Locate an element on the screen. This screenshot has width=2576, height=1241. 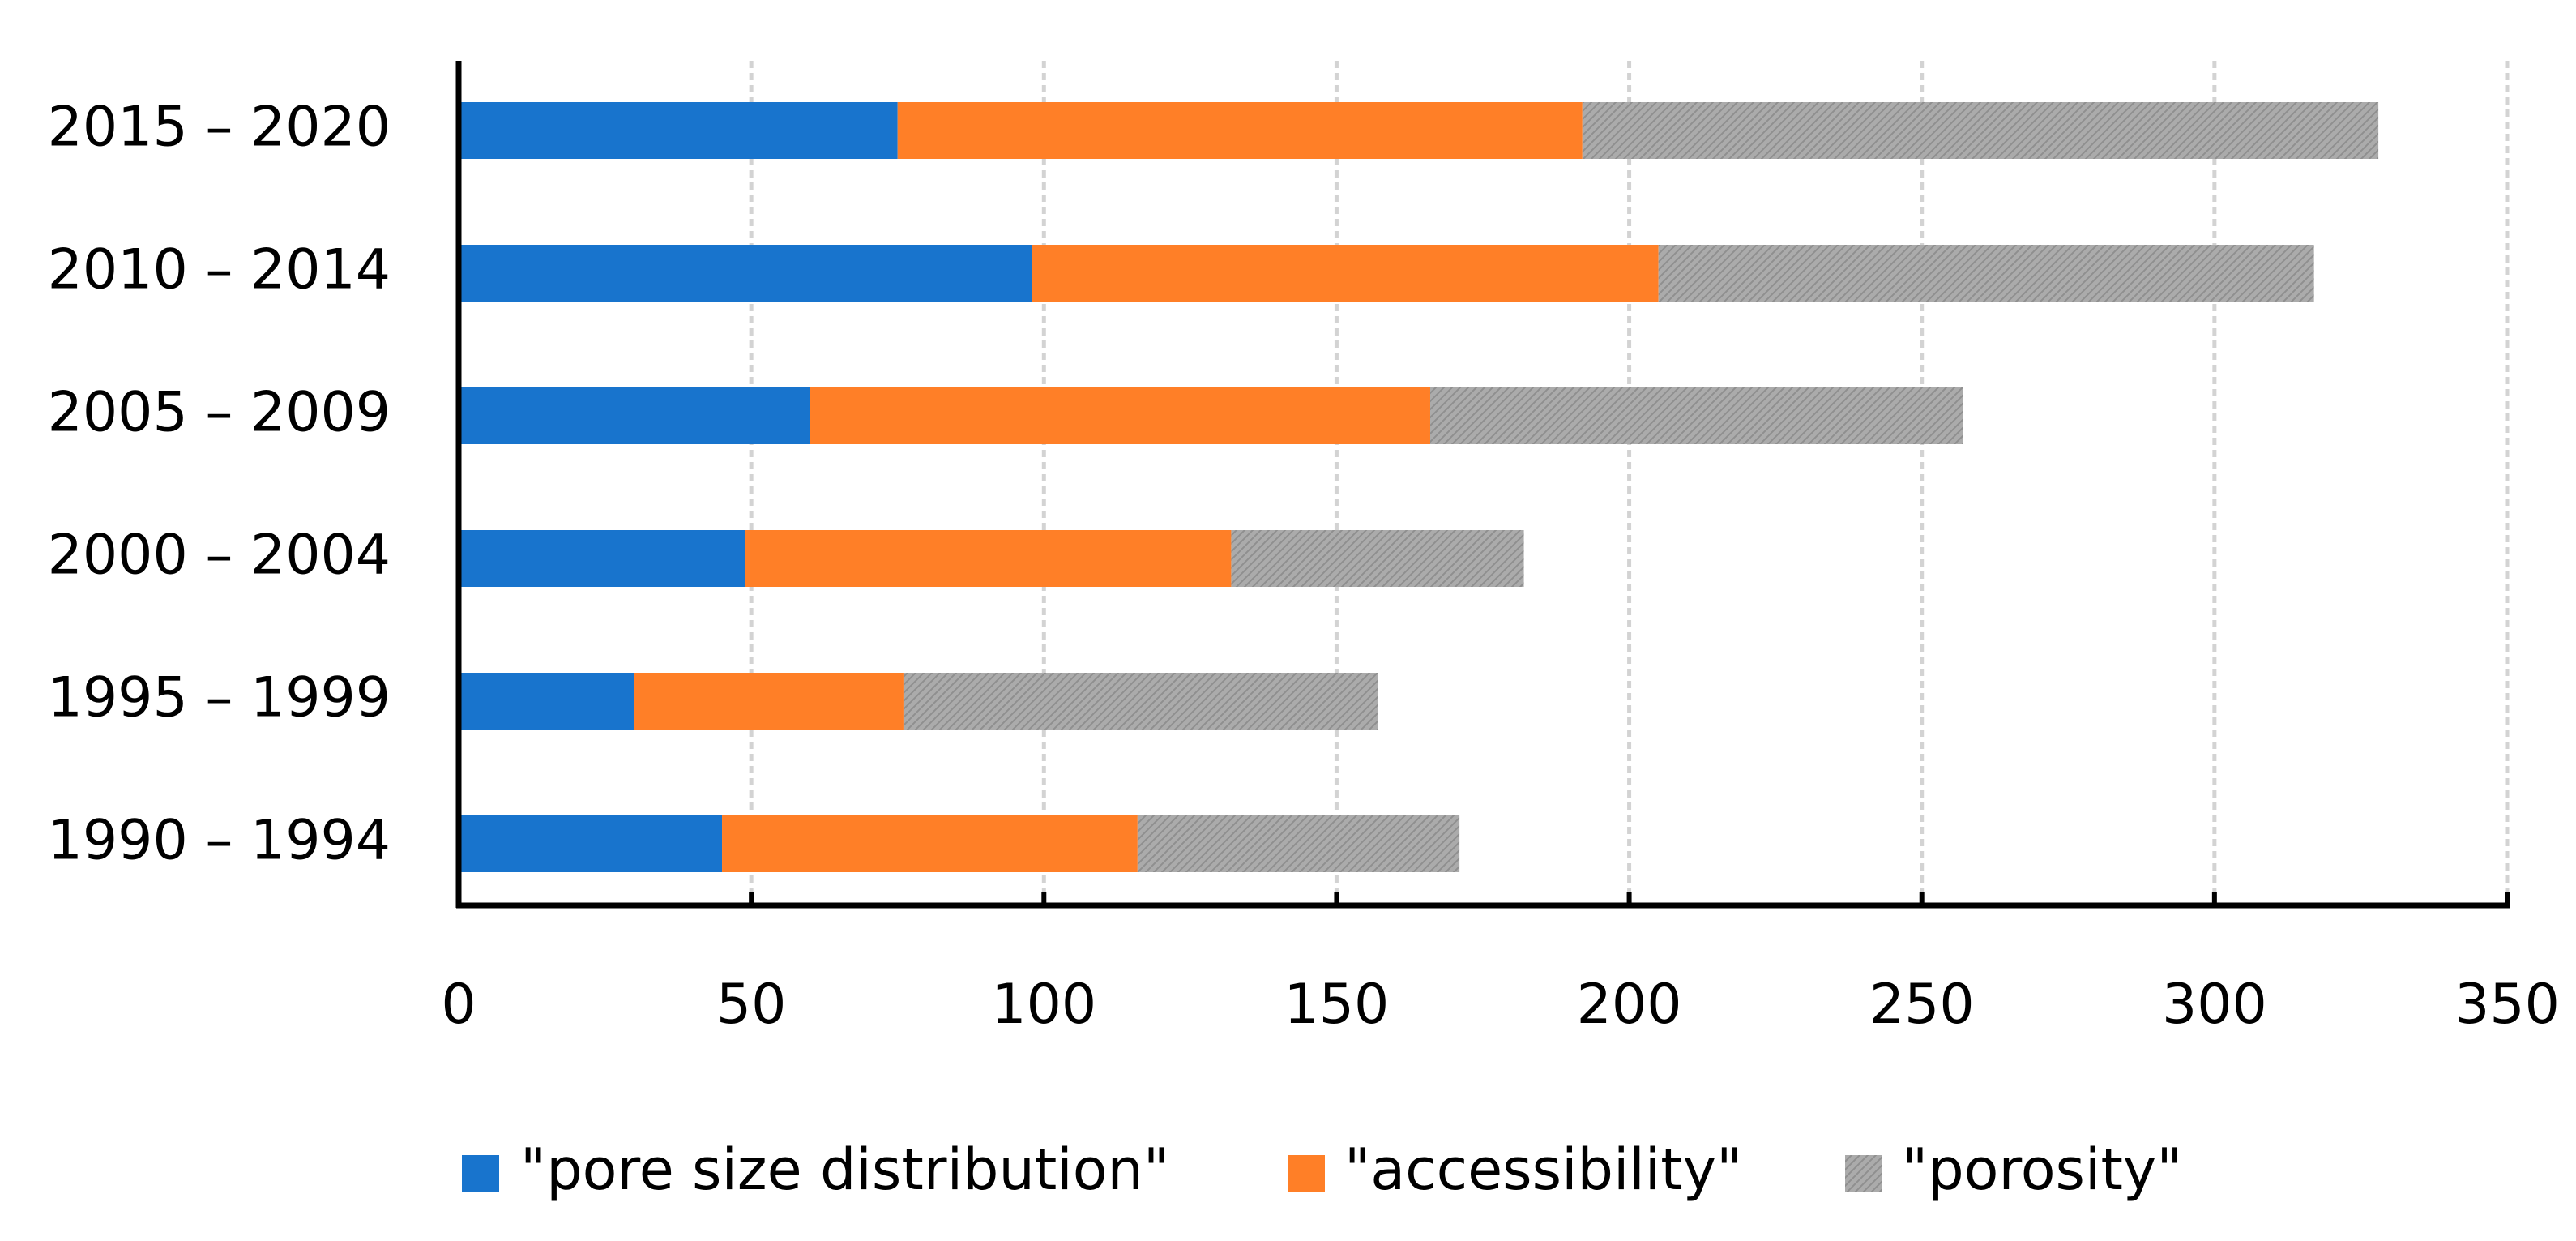
legend-label-accessibility: "accessibility" is located at coordinates (1543, 1169).